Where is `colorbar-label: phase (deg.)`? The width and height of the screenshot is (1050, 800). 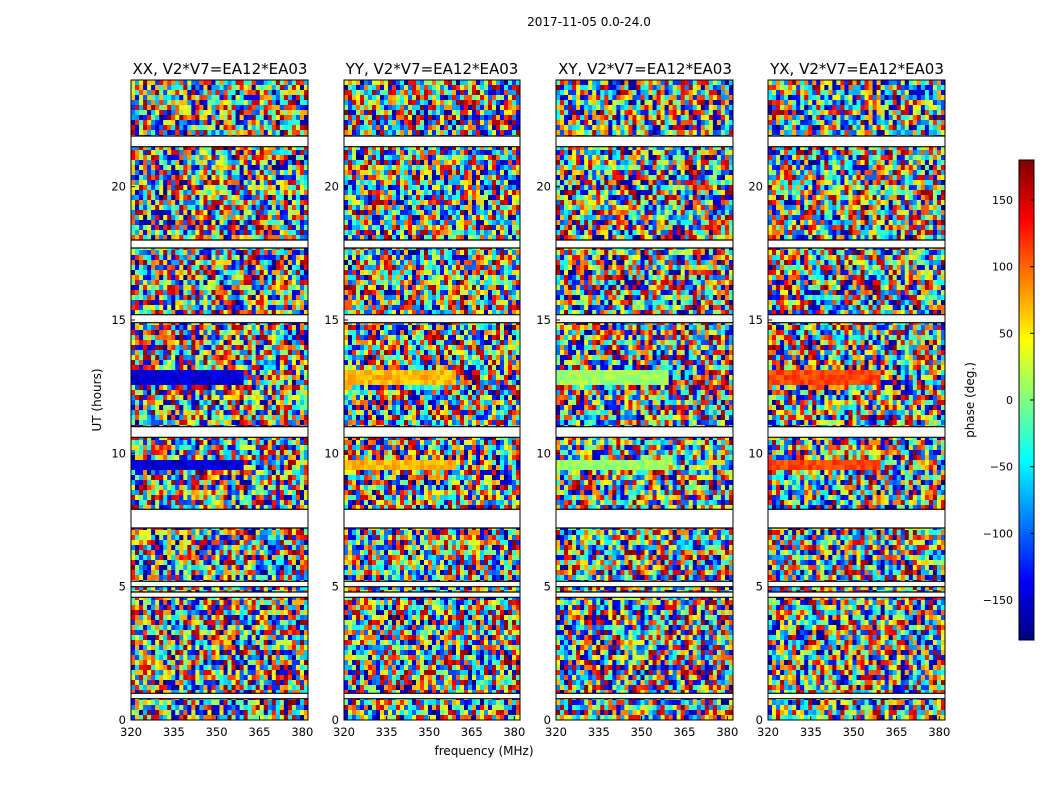 colorbar-label: phase (deg.) is located at coordinates (970, 400).